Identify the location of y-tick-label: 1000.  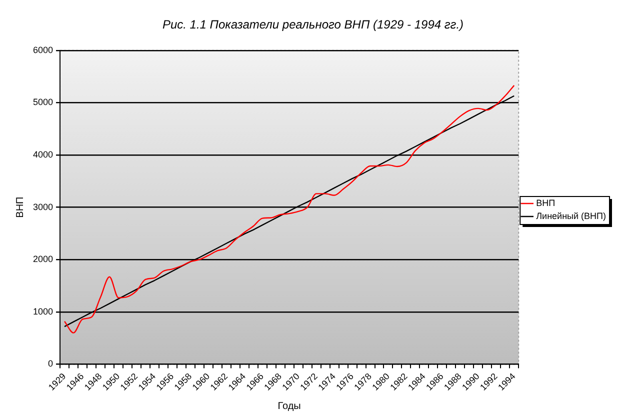
(43, 311).